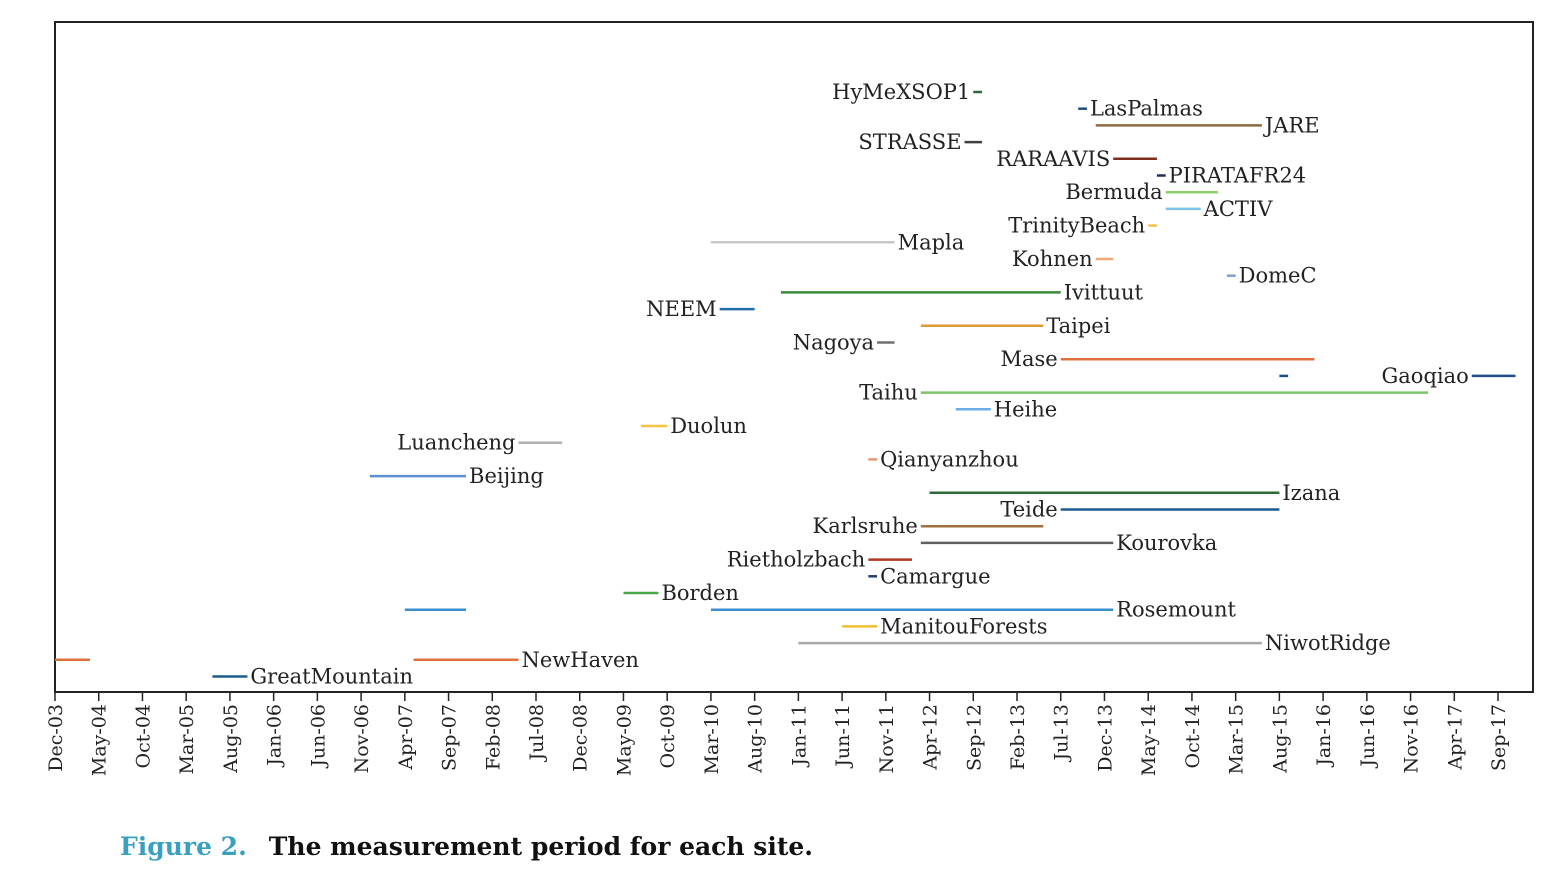 This screenshot has height=888, width=1560. What do you see at coordinates (581, 738) in the screenshot?
I see `x-tick-label: Dec-08` at bounding box center [581, 738].